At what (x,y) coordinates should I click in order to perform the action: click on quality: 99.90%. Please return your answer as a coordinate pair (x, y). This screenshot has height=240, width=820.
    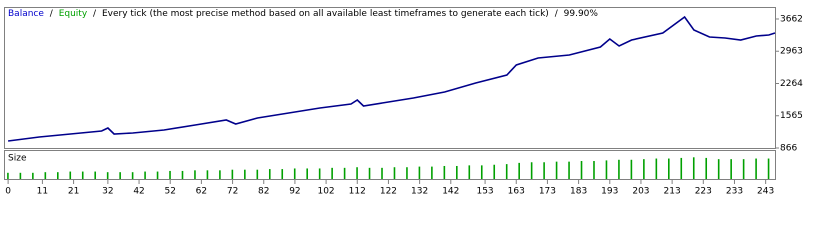
    Looking at the image, I should click on (581, 14).